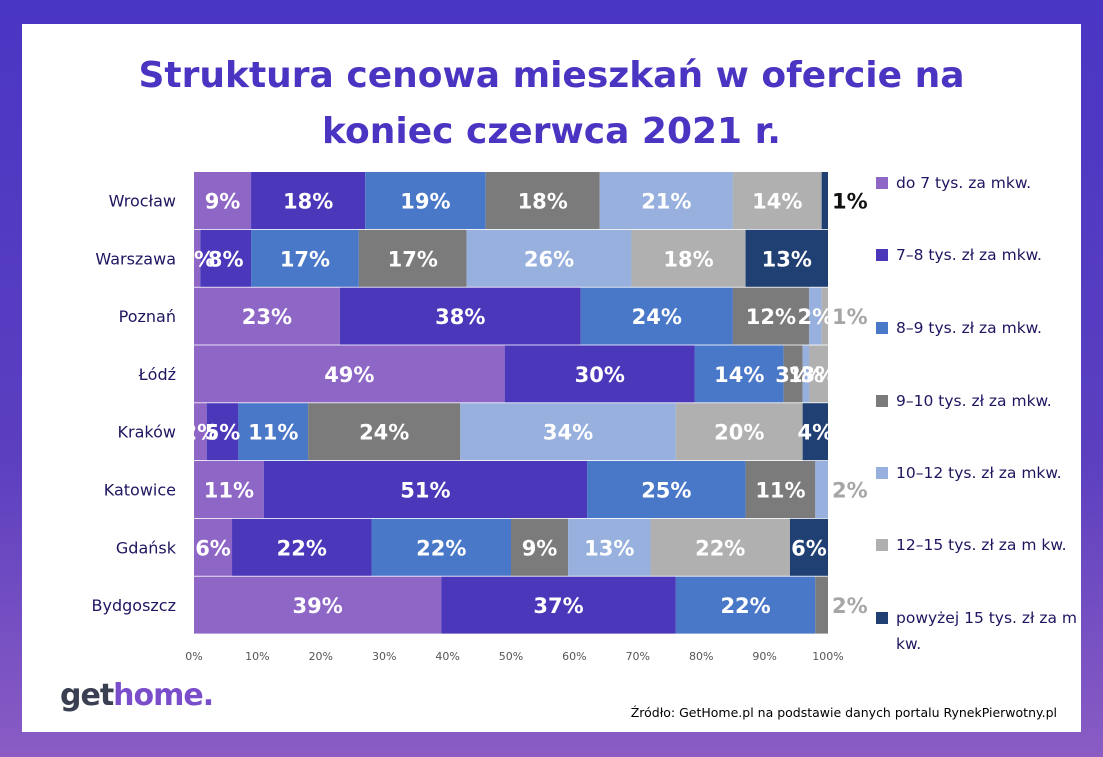 This screenshot has height=757, width=1103. I want to click on gethome-logo: gethome., so click(137, 695).